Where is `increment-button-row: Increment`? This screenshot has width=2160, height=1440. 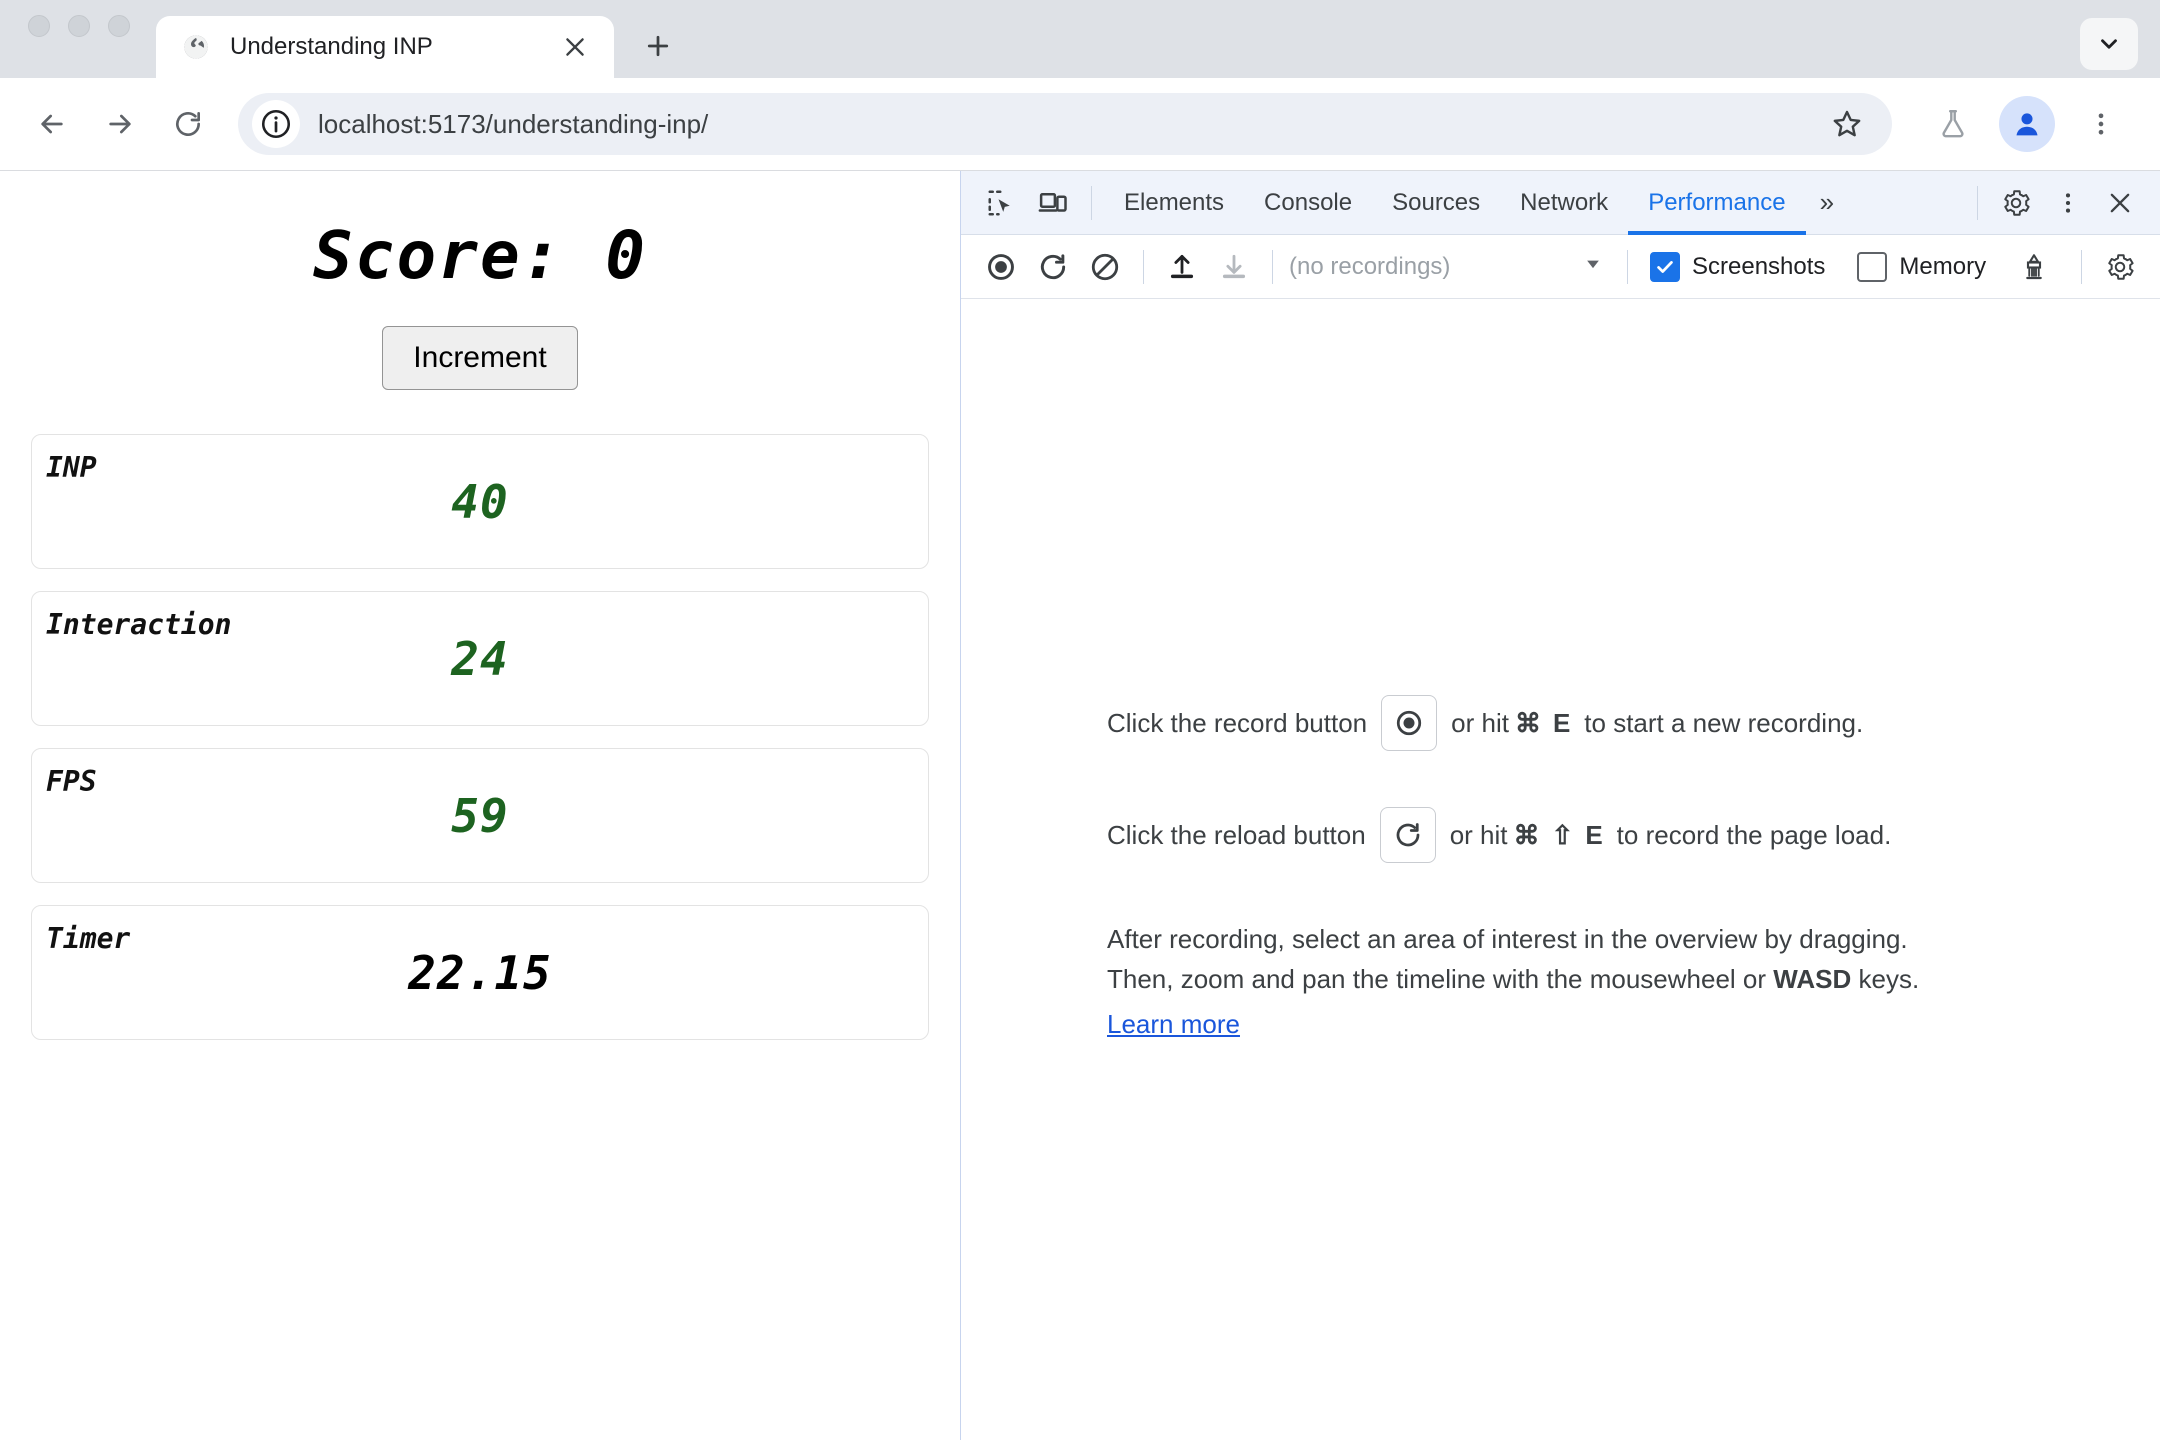 increment-button-row: Increment is located at coordinates (480, 358).